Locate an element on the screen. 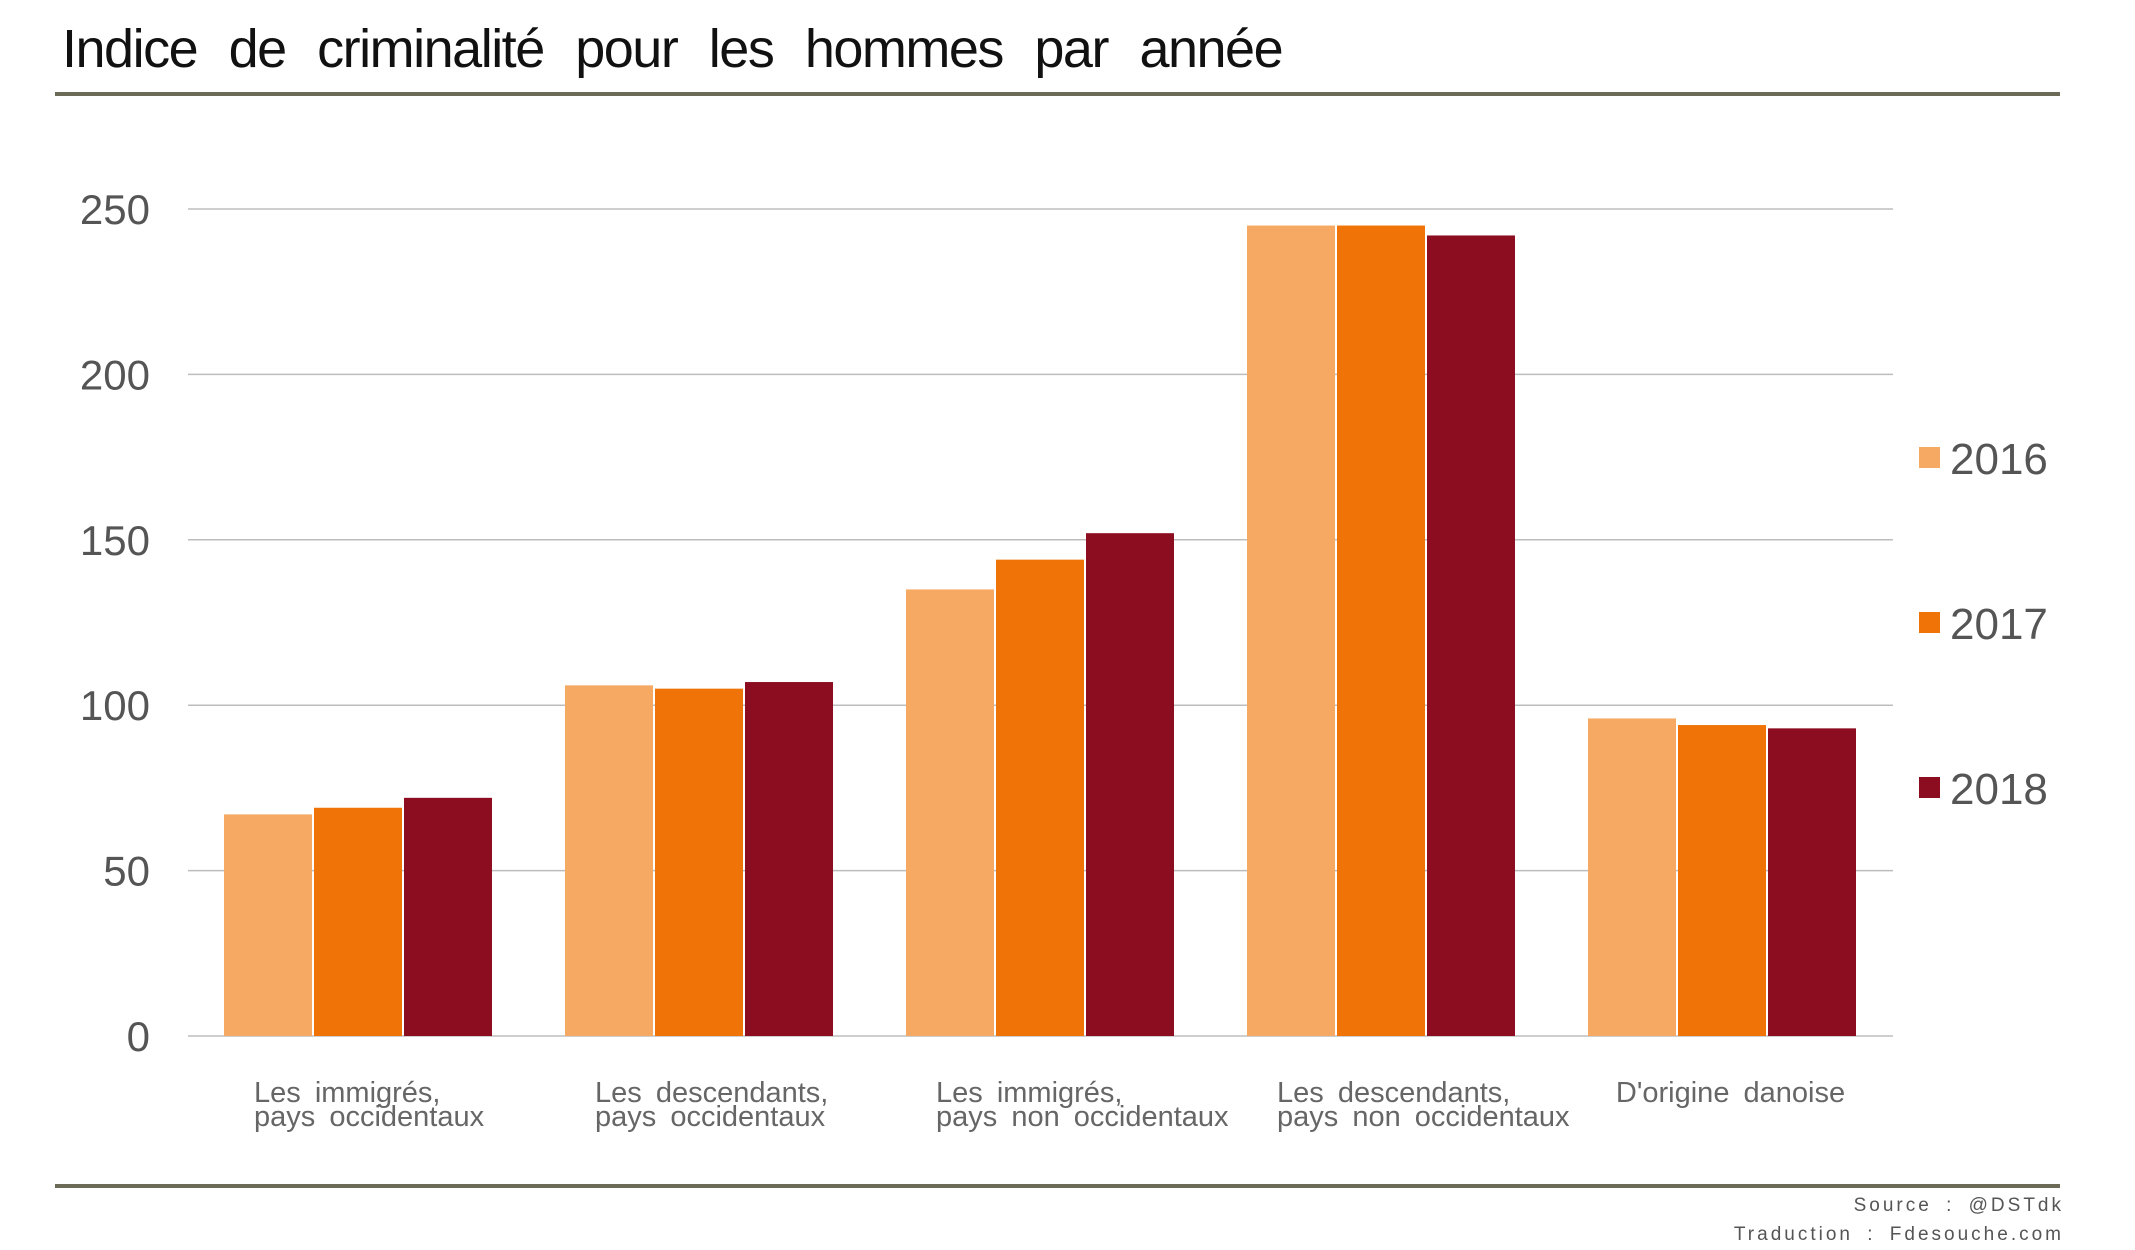  legend-swatch-2018 is located at coordinates (1929, 787).